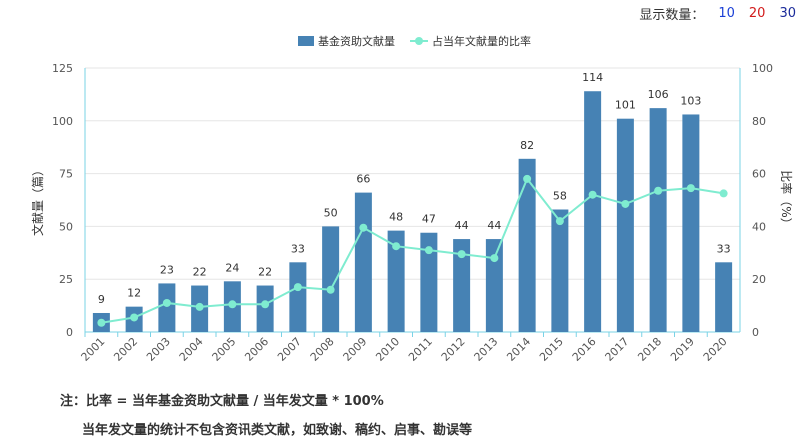 This screenshot has width=804, height=442. What do you see at coordinates (306, 41) in the screenshot?
I see `legend-swatch-bars` at bounding box center [306, 41].